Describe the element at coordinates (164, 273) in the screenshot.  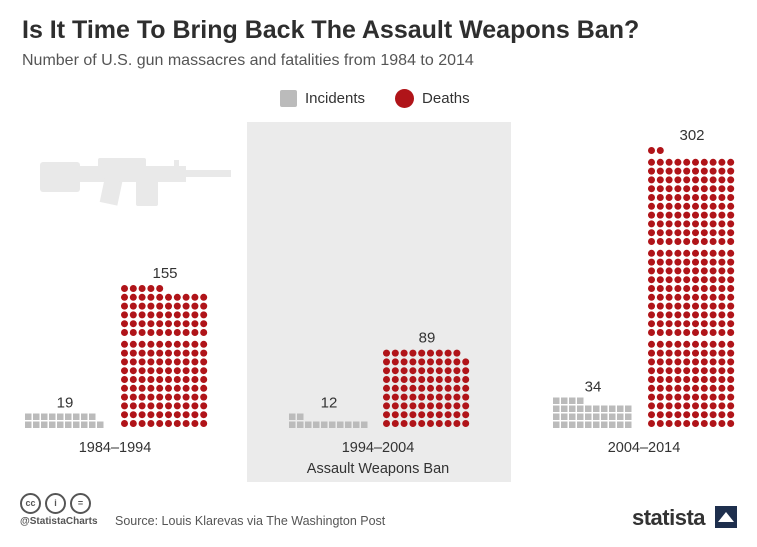
I see `deaths-value-label: 155` at that location.